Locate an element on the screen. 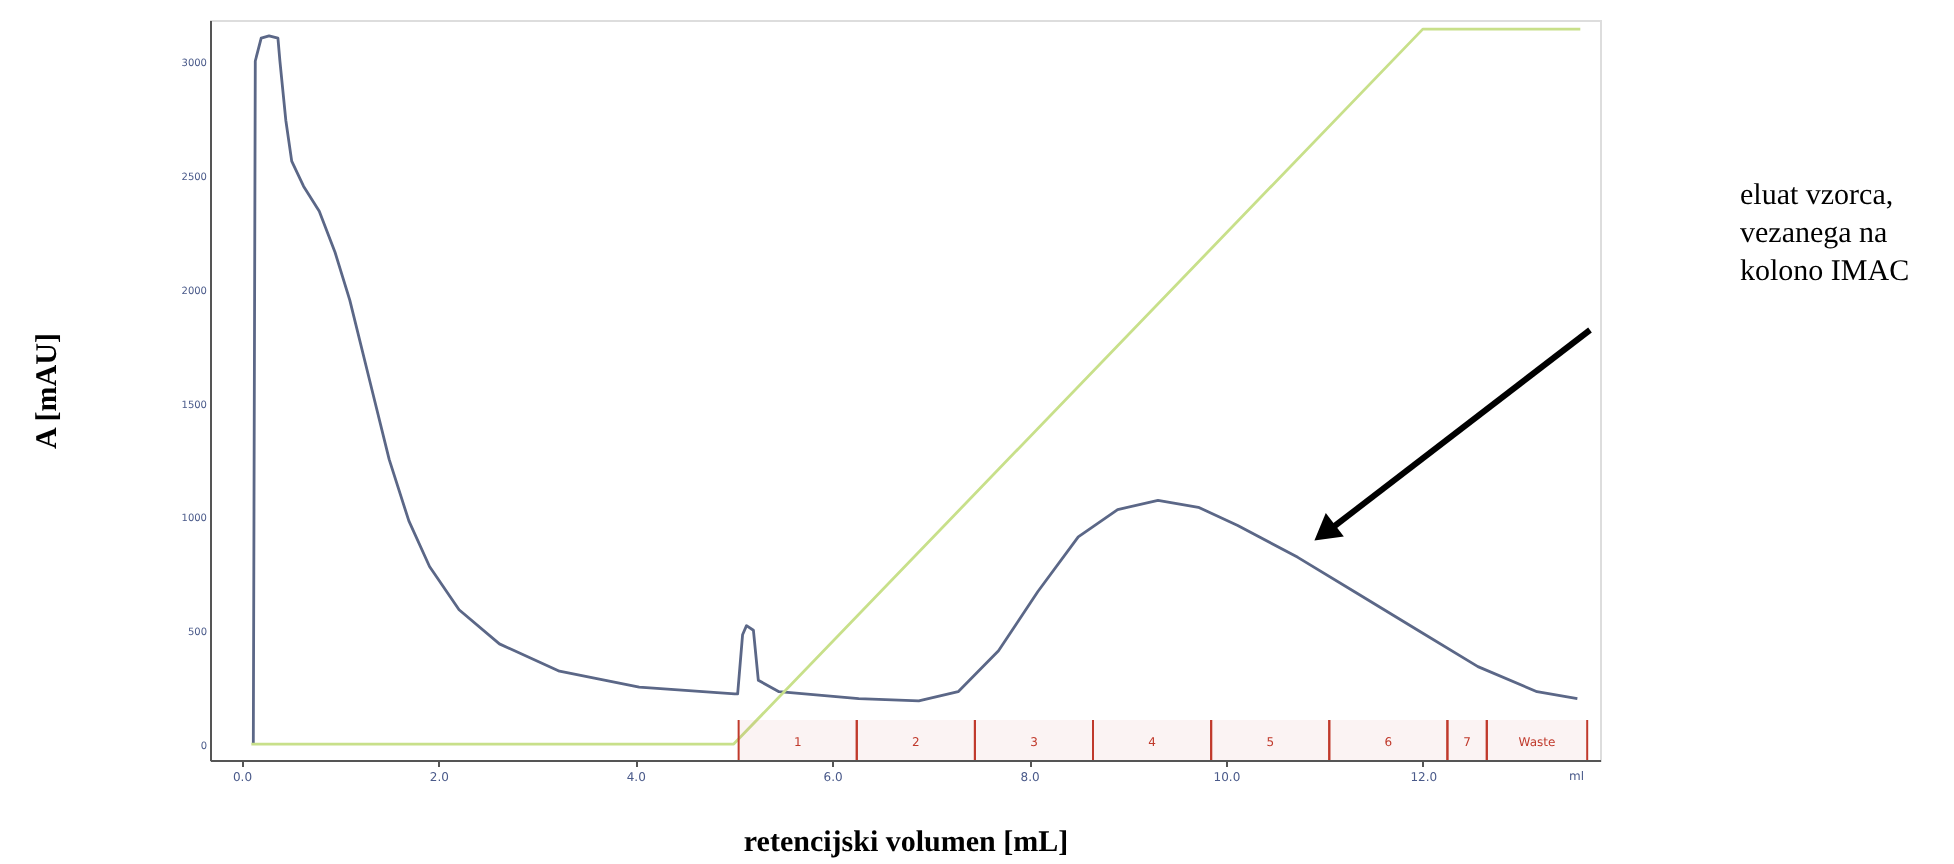  y-axis-title: A [mAU] is located at coordinates (47, 391).